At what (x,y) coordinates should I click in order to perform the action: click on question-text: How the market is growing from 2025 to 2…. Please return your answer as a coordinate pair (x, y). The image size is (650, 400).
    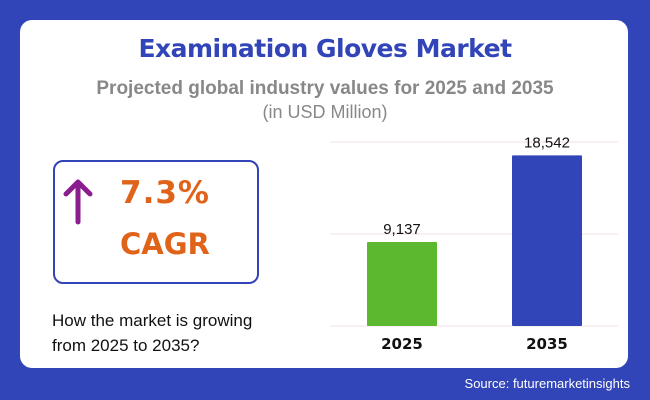
    Looking at the image, I should click on (152, 333).